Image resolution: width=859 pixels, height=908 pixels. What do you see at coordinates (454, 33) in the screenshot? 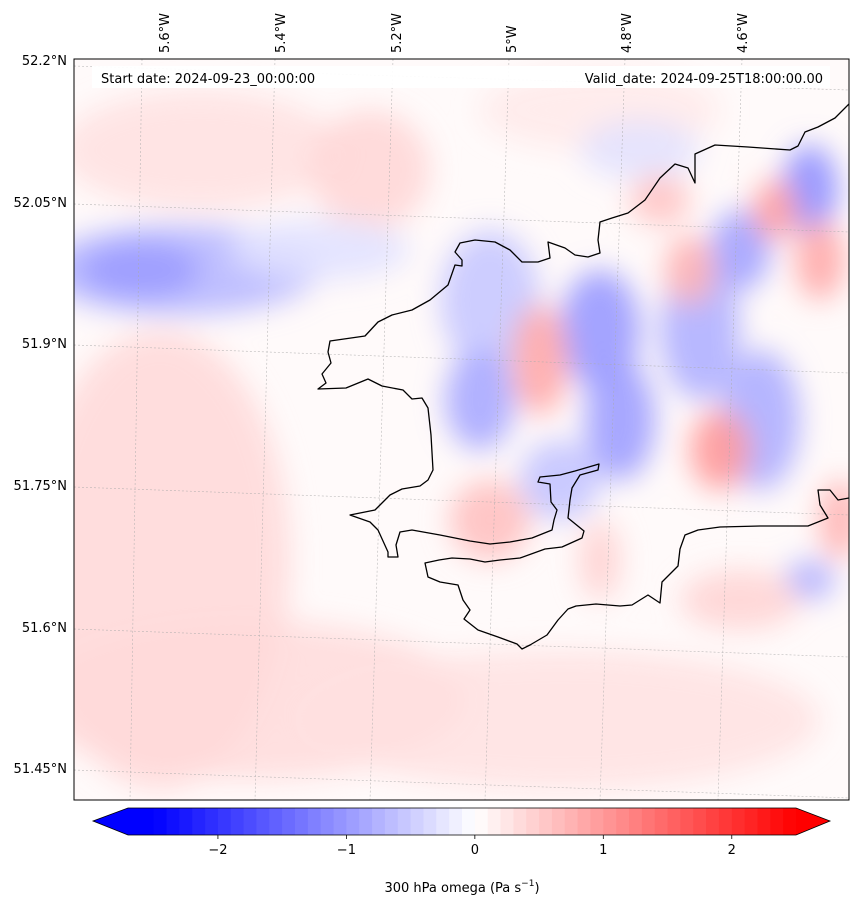
I see `longitude-labels: 5.6°W 5.4°W 5.2°W 5°W 4.8°W 4.6°W` at bounding box center [454, 33].